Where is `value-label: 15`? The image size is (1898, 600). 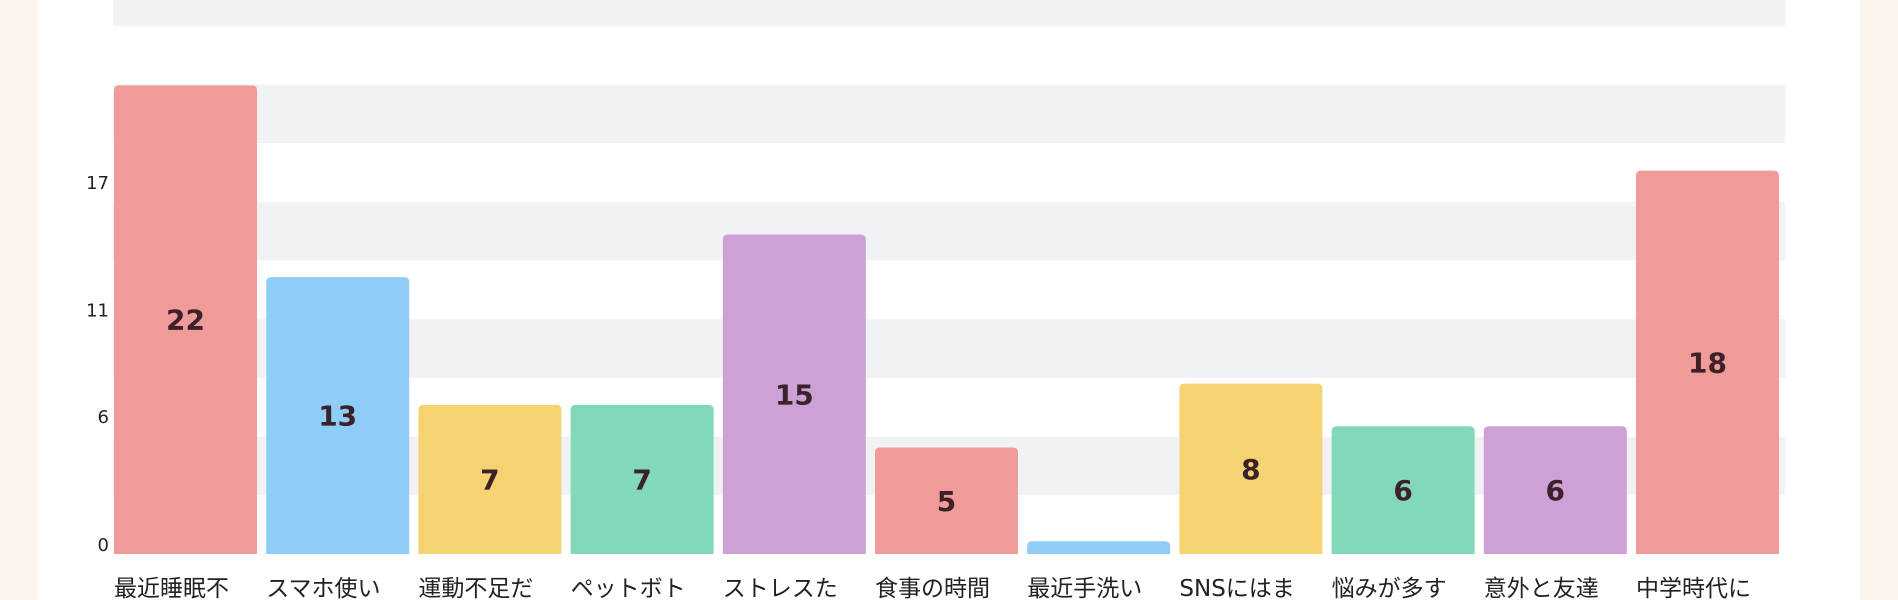
value-label: 15 is located at coordinates (794, 394).